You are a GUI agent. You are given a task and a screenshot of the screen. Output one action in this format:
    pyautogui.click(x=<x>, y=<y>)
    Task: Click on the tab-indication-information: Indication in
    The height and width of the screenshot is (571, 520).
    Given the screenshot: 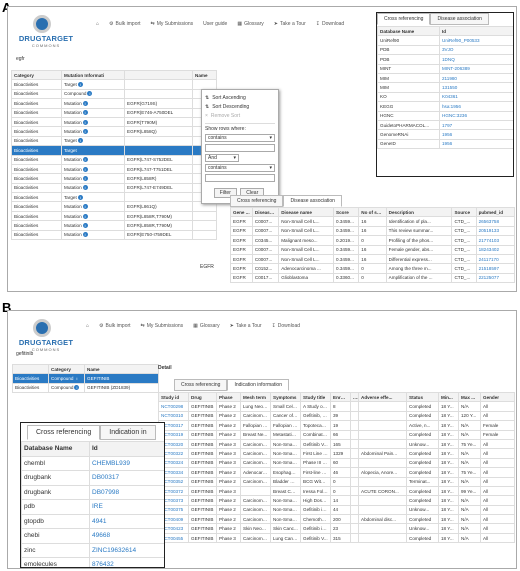 What is the action you would take?
    pyautogui.click(x=128, y=432)
    